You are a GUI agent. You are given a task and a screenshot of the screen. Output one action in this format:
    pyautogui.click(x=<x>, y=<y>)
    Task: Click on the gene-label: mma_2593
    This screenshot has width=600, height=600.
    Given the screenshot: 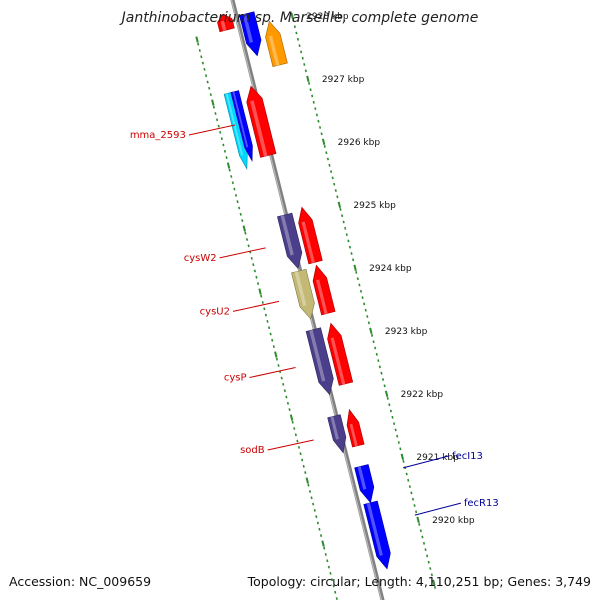 What is the action you would take?
    pyautogui.click(x=158, y=135)
    